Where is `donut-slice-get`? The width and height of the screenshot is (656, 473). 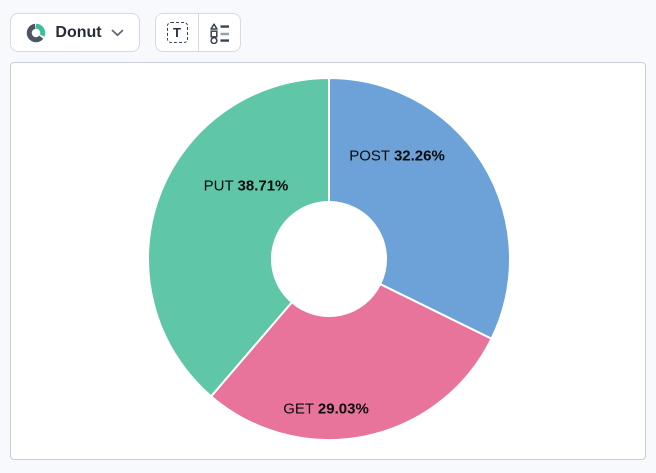
donut-slice-get is located at coordinates (351, 362).